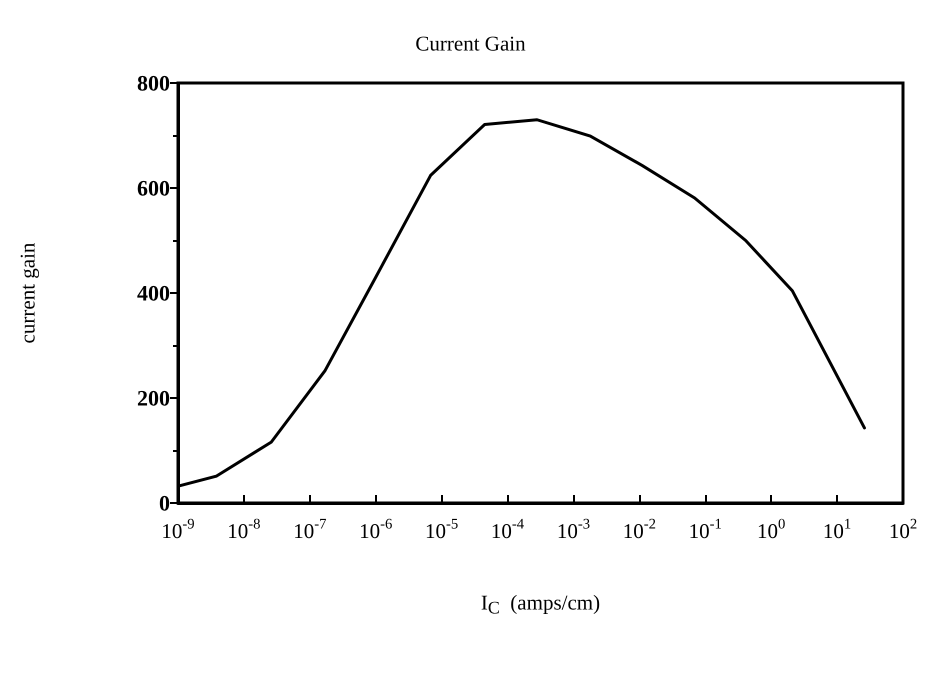 The image size is (941, 676). I want to click on y-tick-label: 0, so click(164, 503).